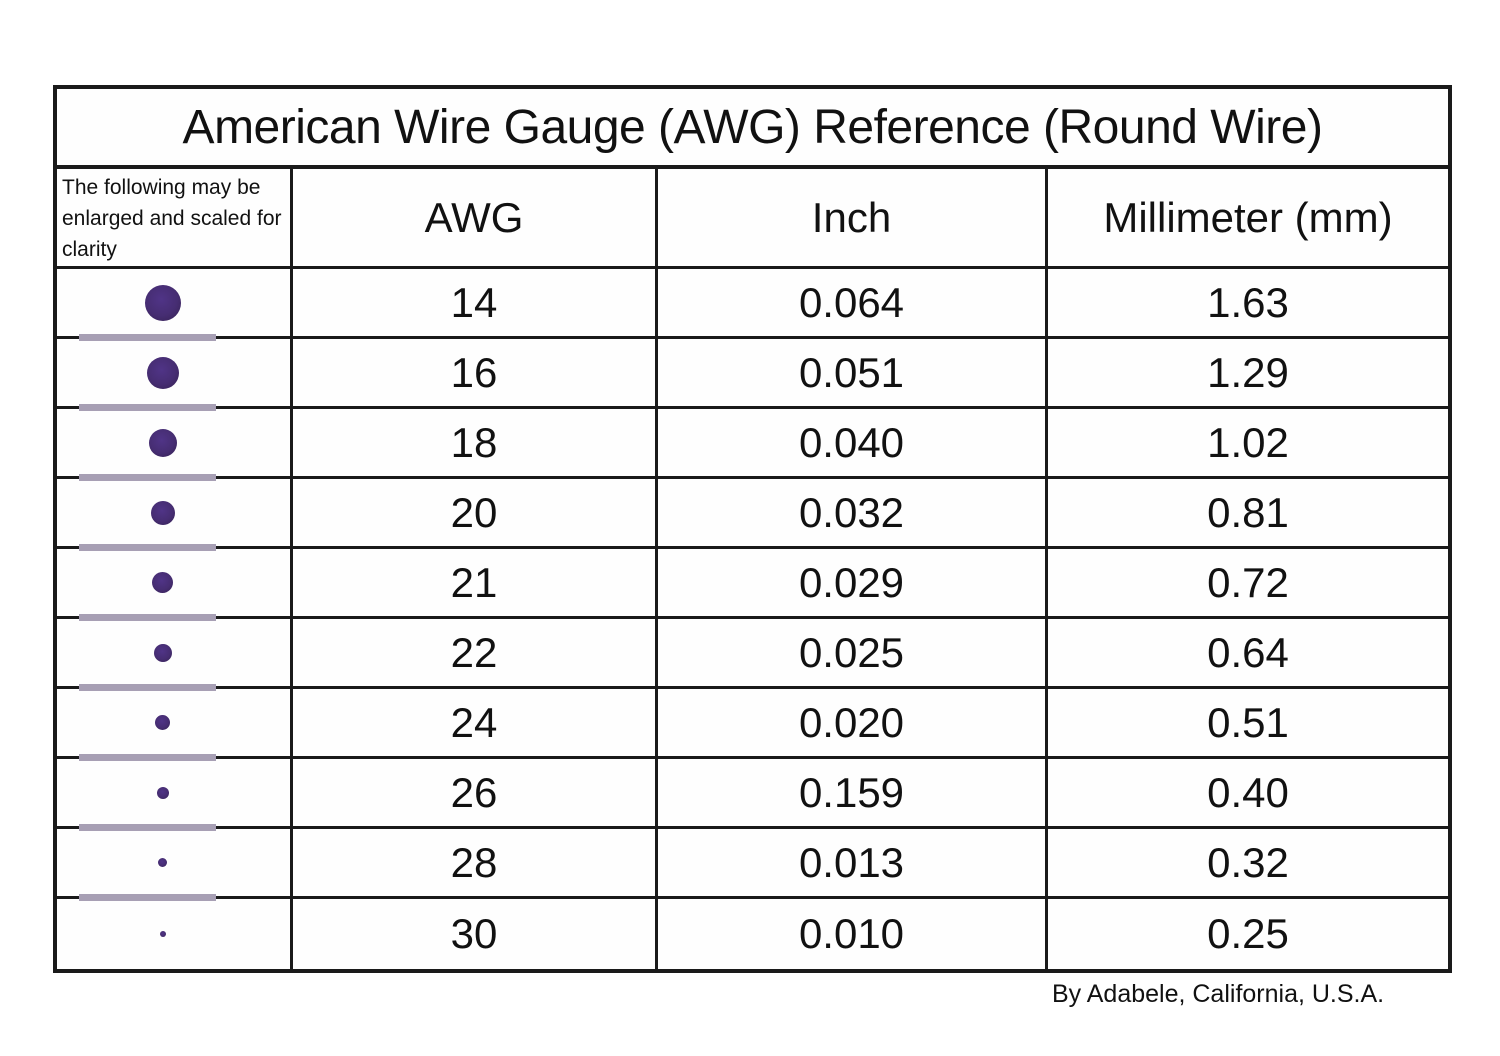 The image size is (1500, 1056). Describe the element at coordinates (475, 444) in the screenshot. I see `awg-value: 18` at that location.